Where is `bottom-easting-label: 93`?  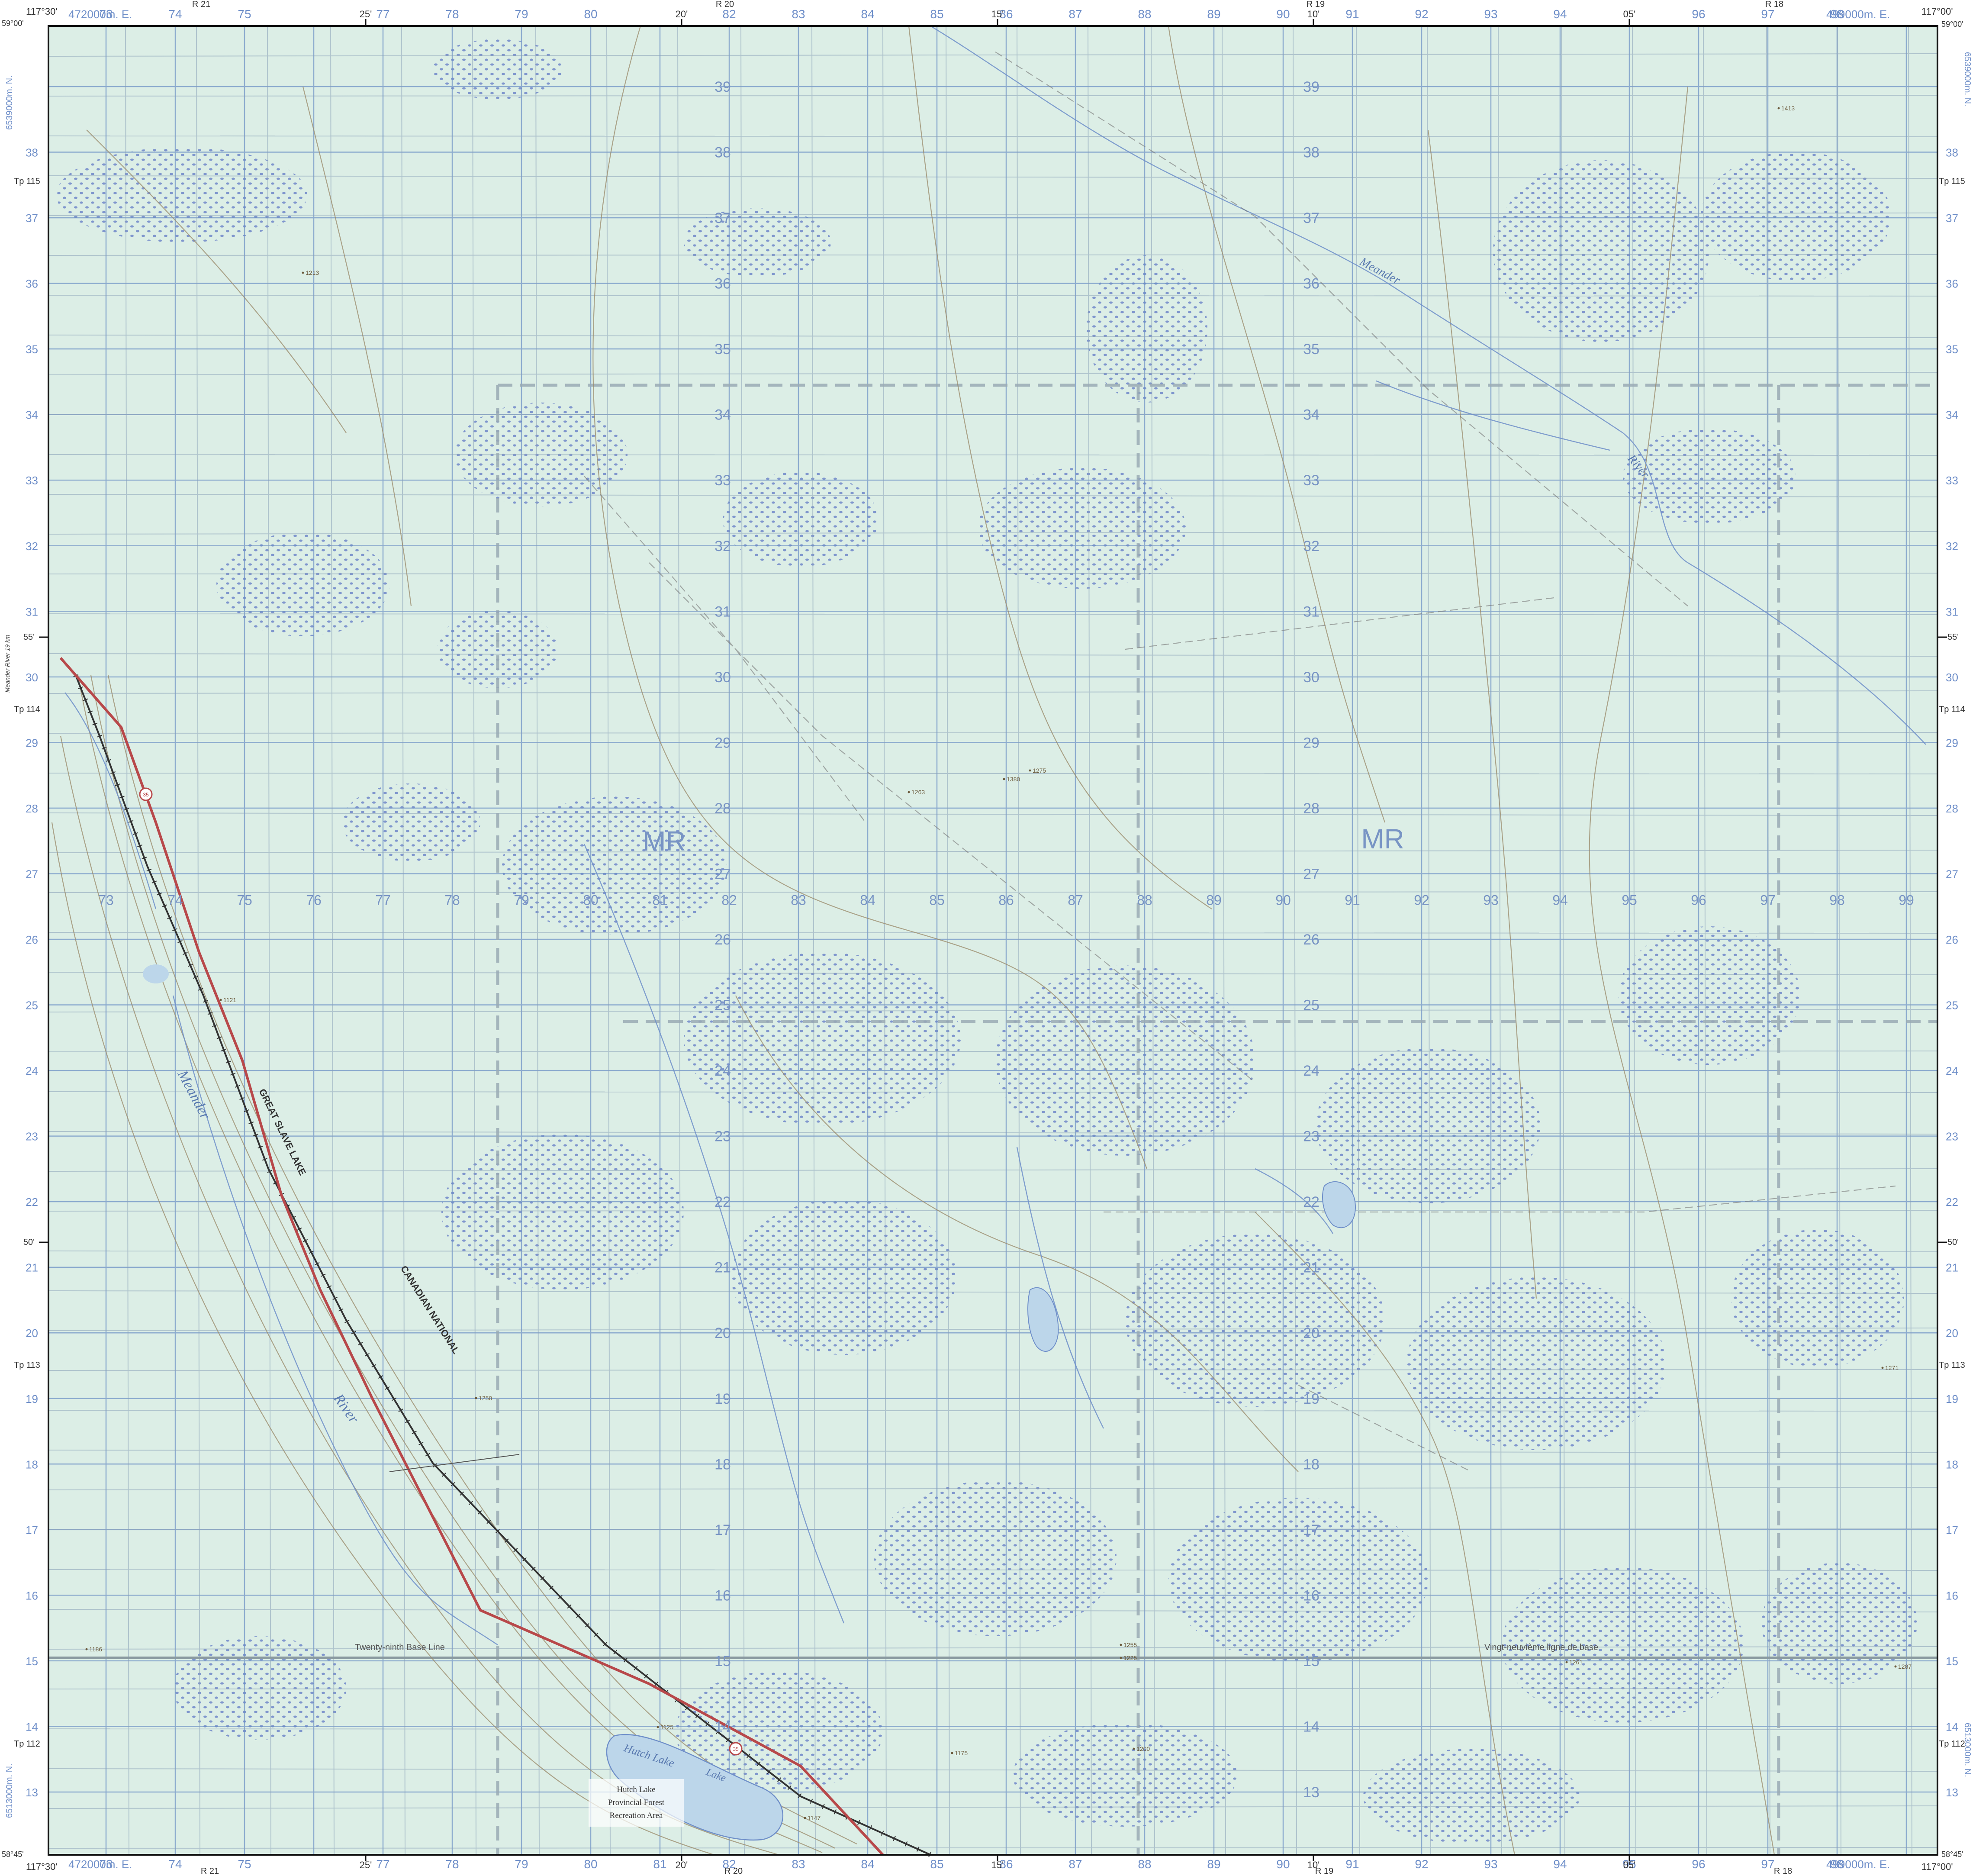
bottom-easting-label: 93 is located at coordinates (1491, 1864).